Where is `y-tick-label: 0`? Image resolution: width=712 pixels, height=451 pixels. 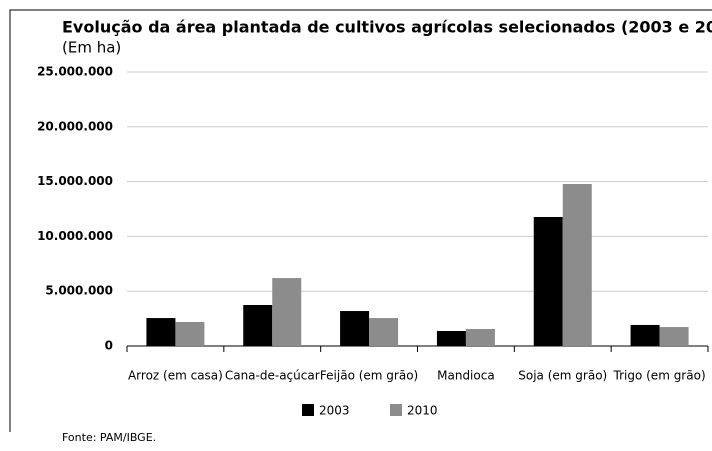 y-tick-label: 0 is located at coordinates (109, 346).